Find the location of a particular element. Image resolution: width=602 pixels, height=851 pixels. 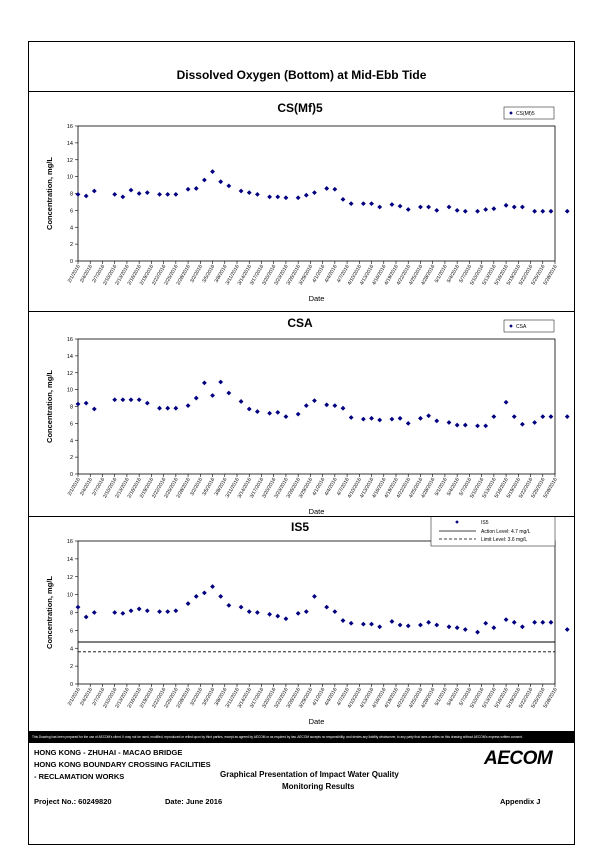

plot-area is located at coordinates (316, 193).